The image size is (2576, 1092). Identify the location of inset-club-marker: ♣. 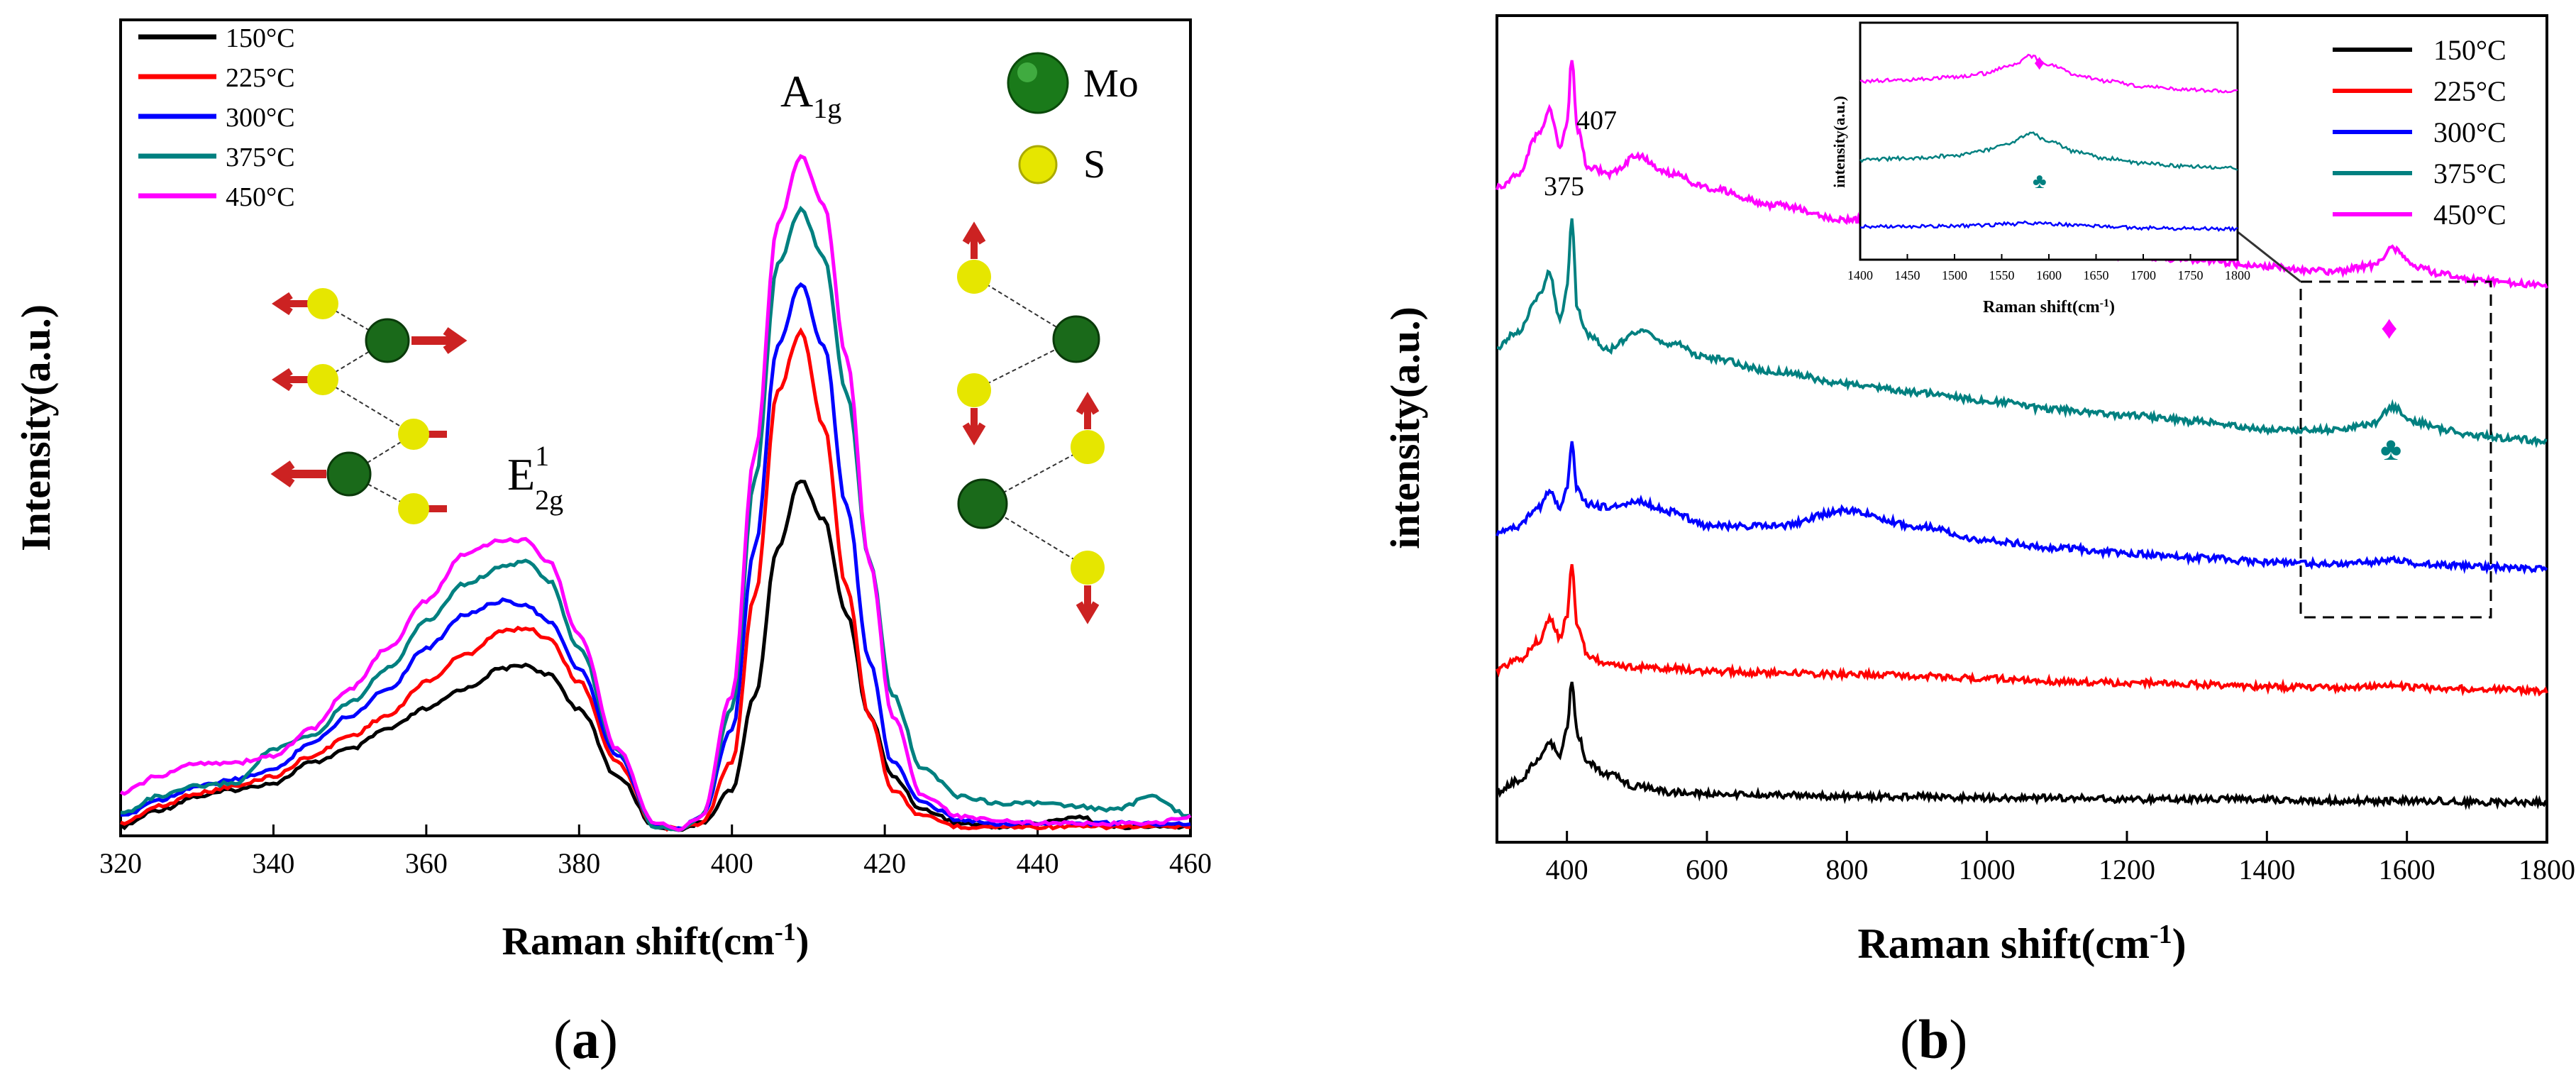
(2040, 181).